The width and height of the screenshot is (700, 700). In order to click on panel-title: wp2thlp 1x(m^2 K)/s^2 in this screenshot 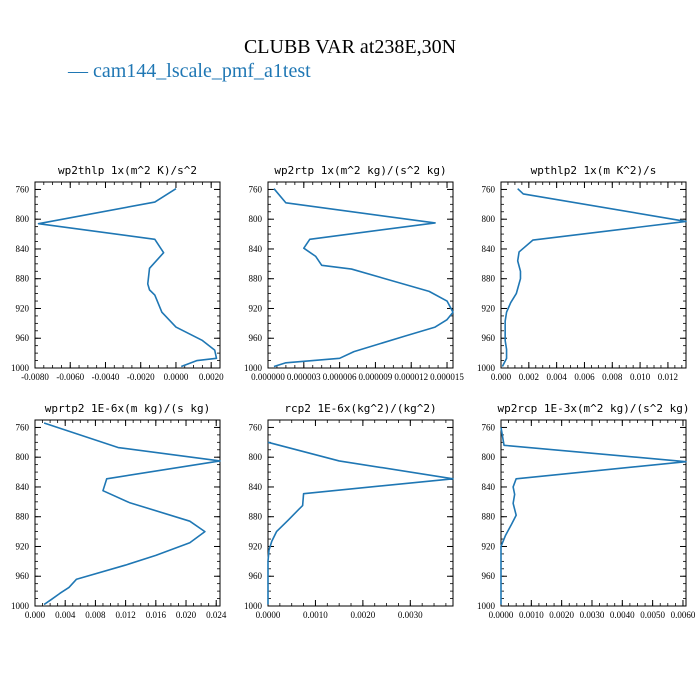, I will do `click(127, 170)`.